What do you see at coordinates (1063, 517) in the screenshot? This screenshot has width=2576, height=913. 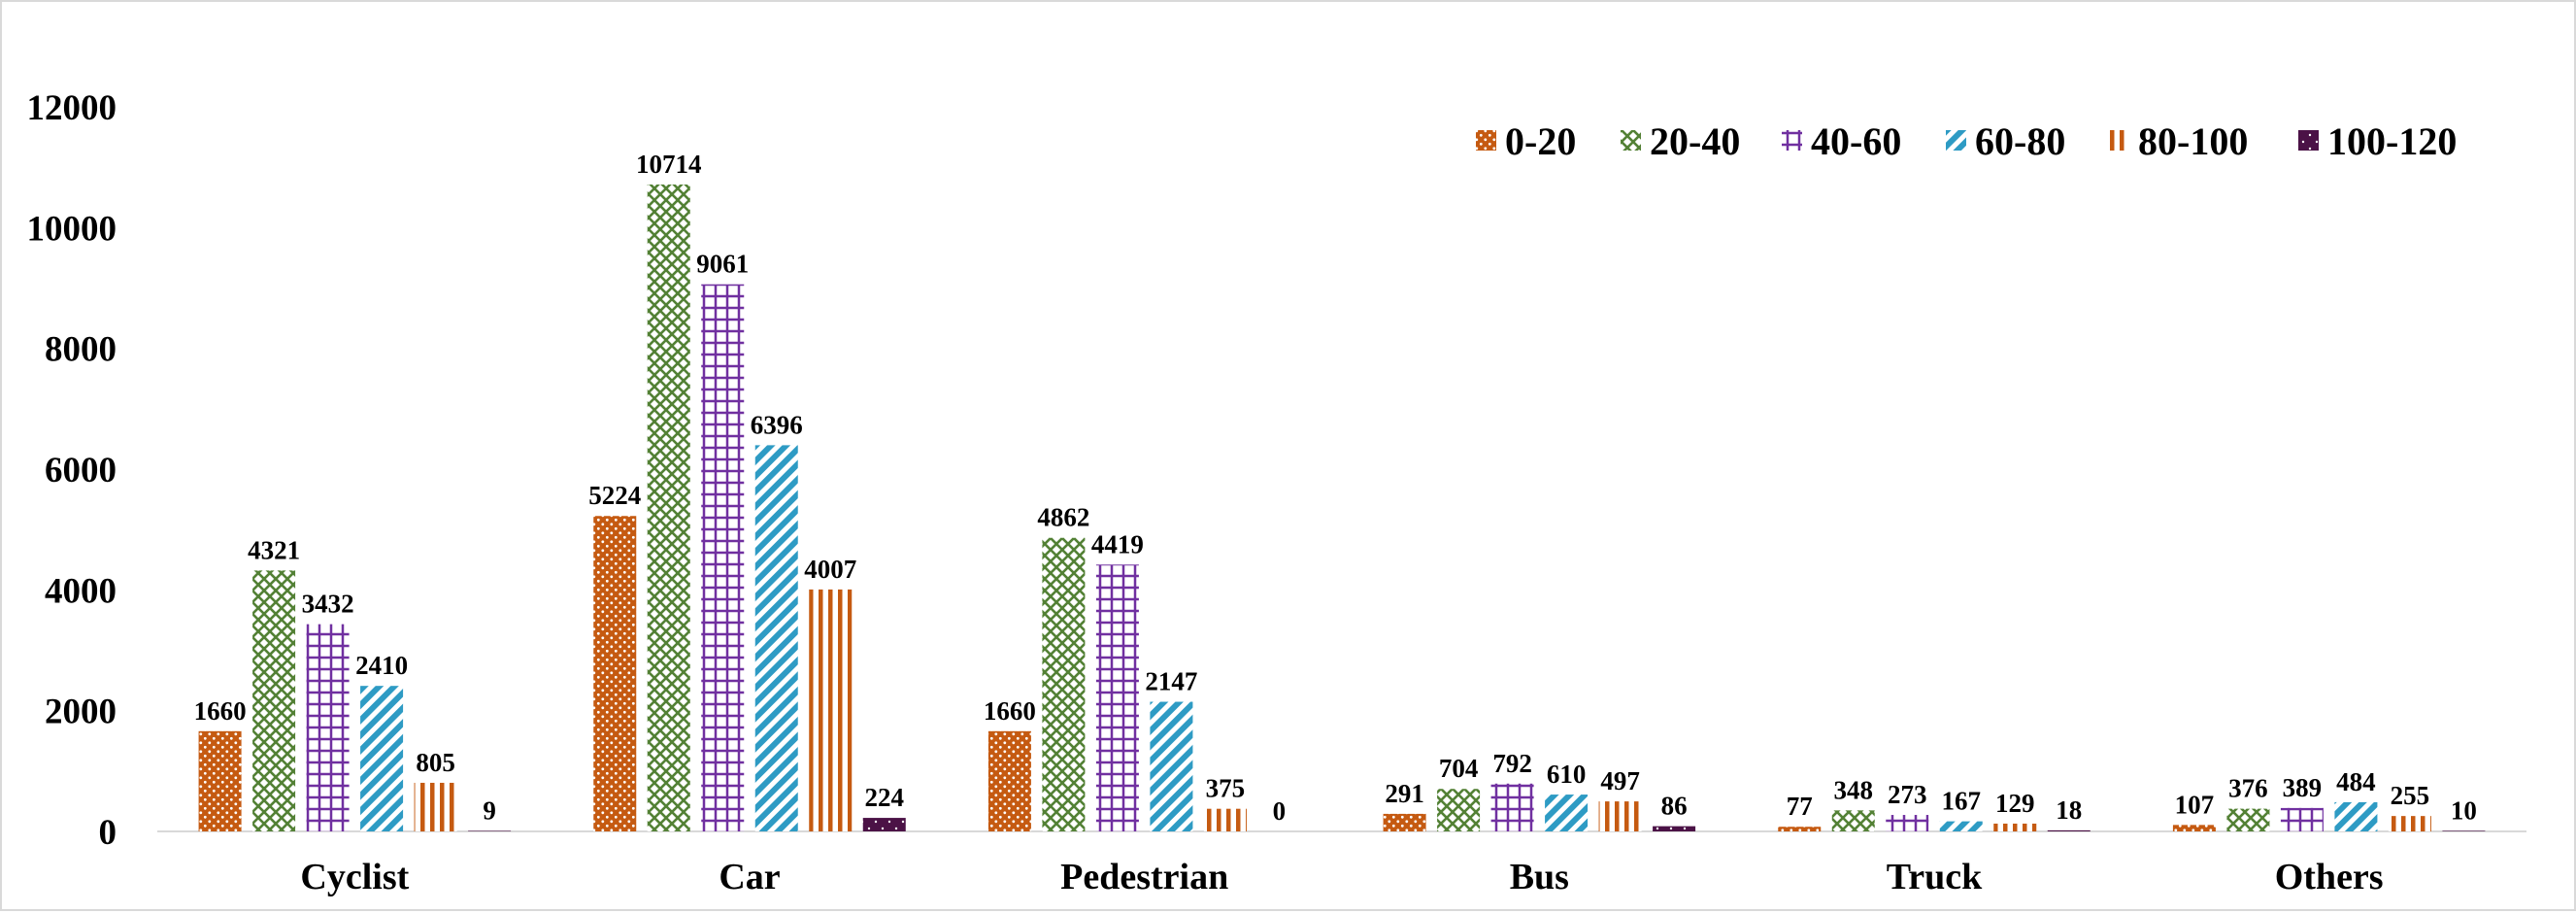 I see `data-label: 4862` at bounding box center [1063, 517].